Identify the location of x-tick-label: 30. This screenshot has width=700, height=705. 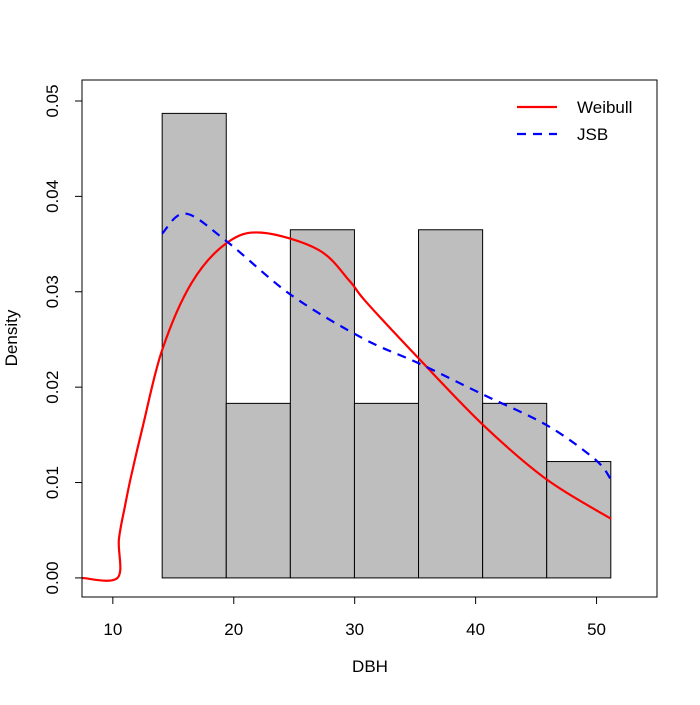
(354, 629).